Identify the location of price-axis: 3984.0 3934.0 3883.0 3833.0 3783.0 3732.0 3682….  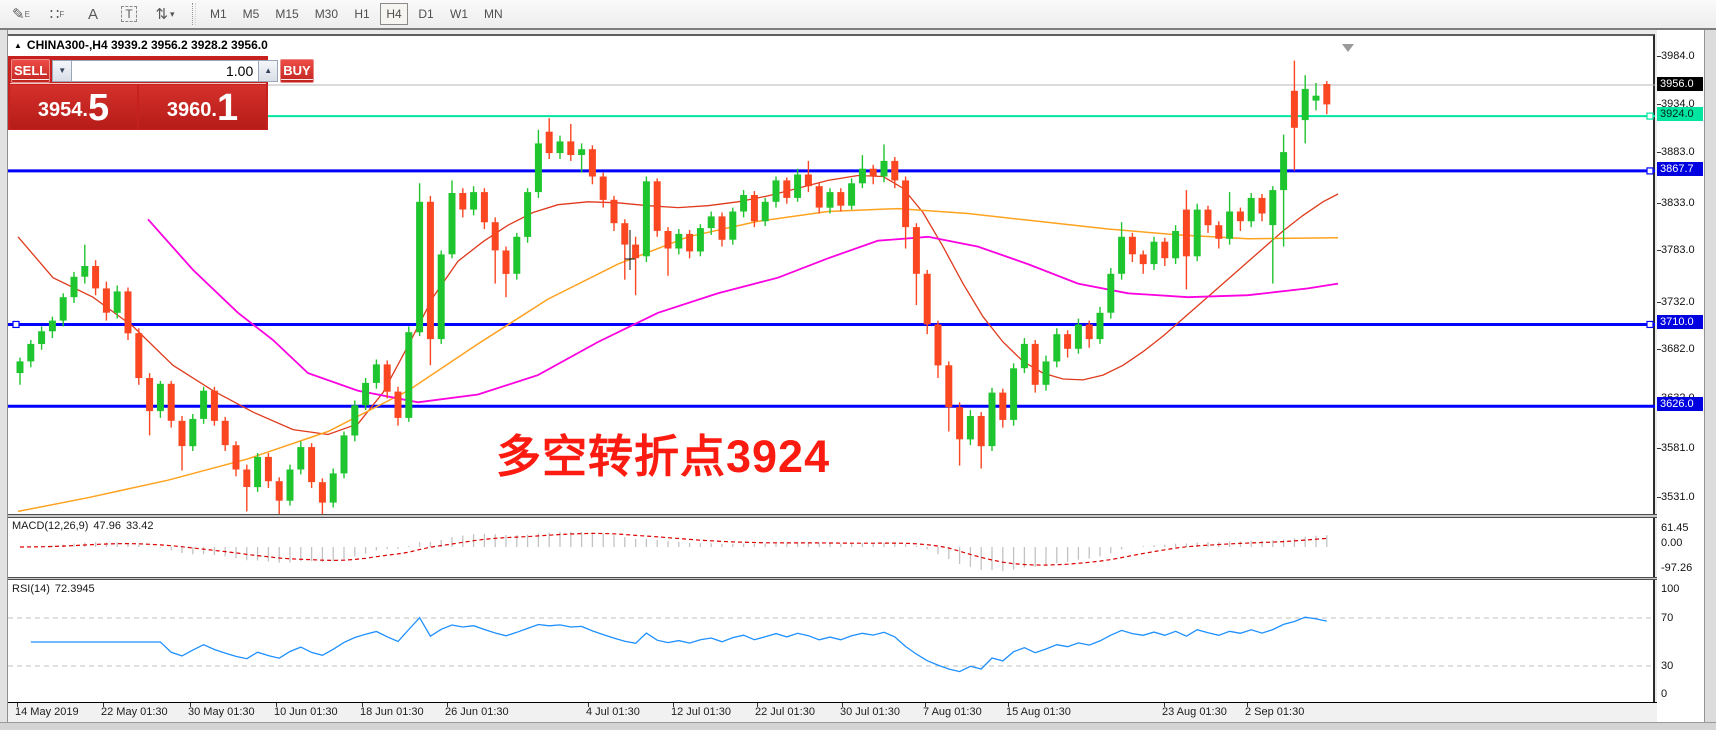
(1680, 376).